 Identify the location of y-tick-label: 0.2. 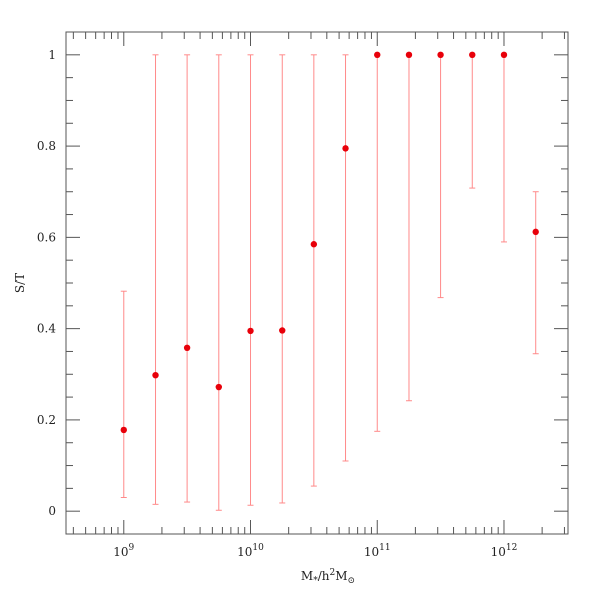
(46, 420).